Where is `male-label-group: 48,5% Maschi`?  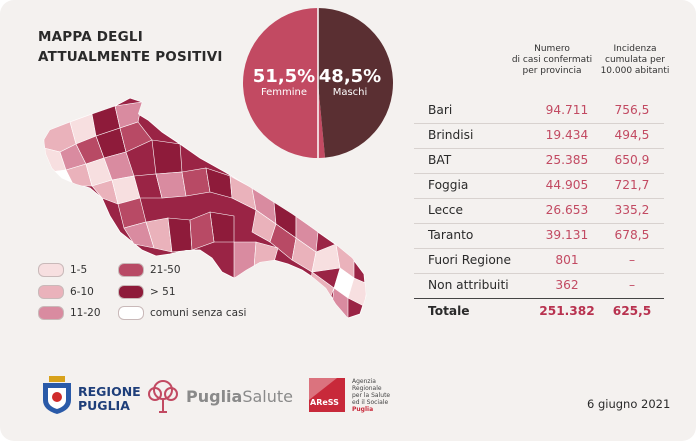 male-label-group: 48,5% Maschi is located at coordinates (350, 82).